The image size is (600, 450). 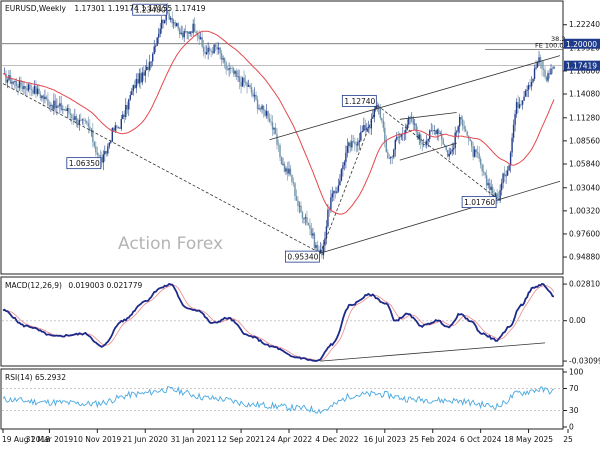 I want to click on macd-trendline, so click(x=433, y=352).